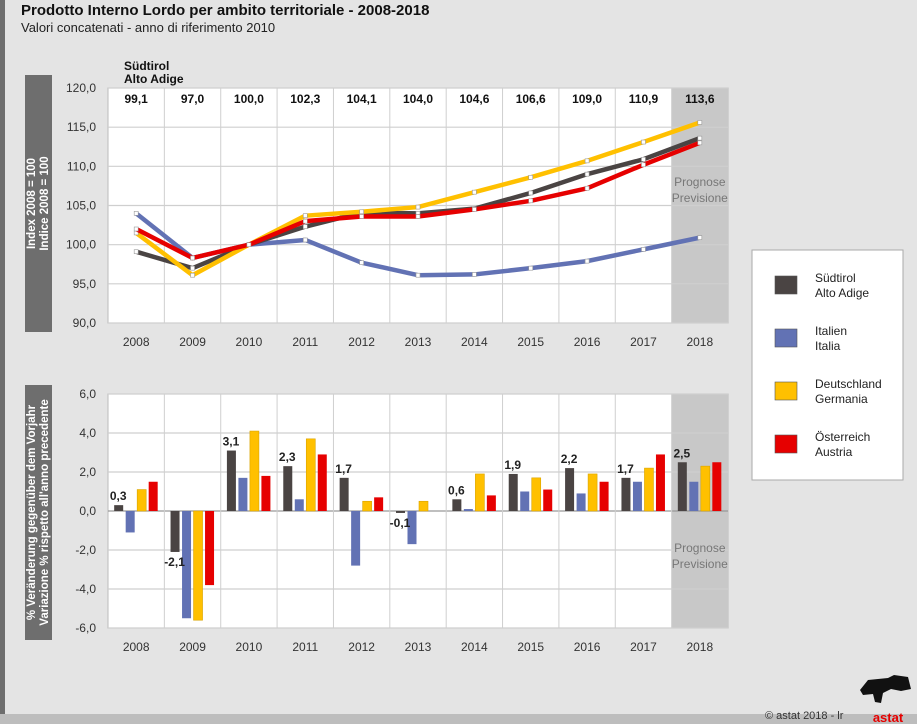  Describe the element at coordinates (137, 99) in the screenshot. I see `table-value: 99,1` at that location.